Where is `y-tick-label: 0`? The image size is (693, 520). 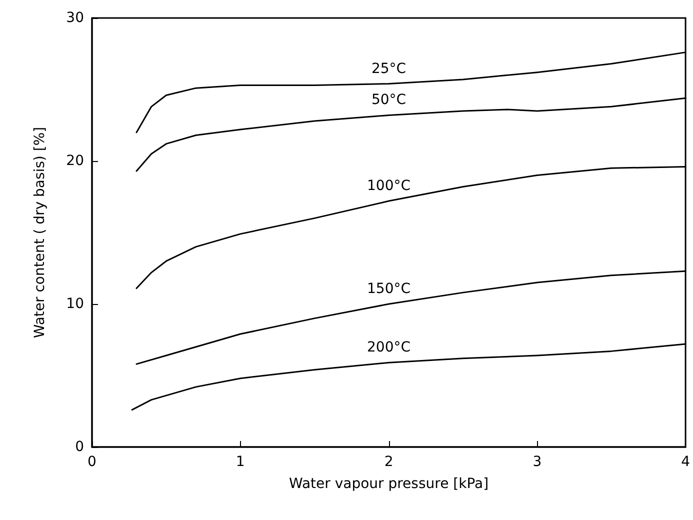 y-tick-label: 0 is located at coordinates (79, 447).